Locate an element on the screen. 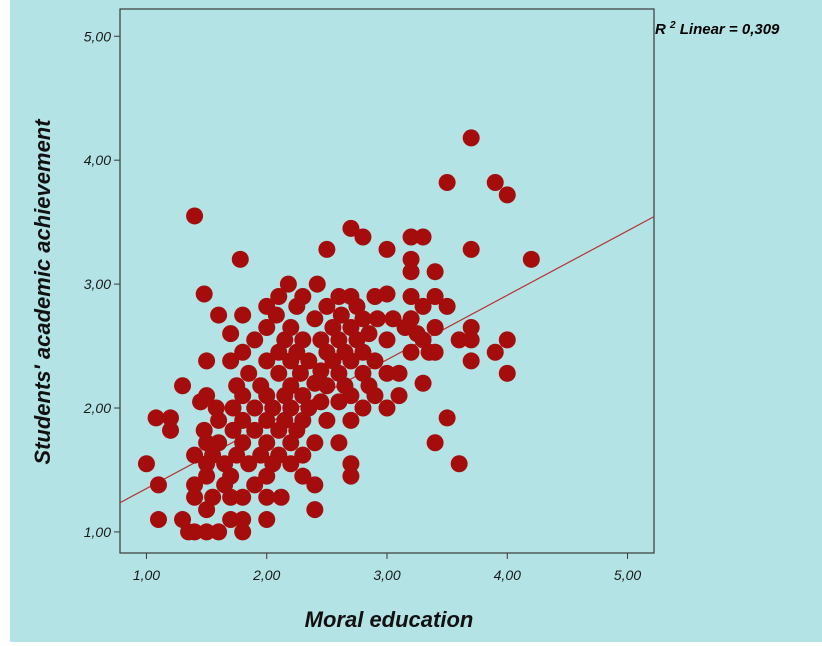 The image size is (822, 646). r2-annotation: R 2 Linear = 0,309 is located at coordinates (717, 26).